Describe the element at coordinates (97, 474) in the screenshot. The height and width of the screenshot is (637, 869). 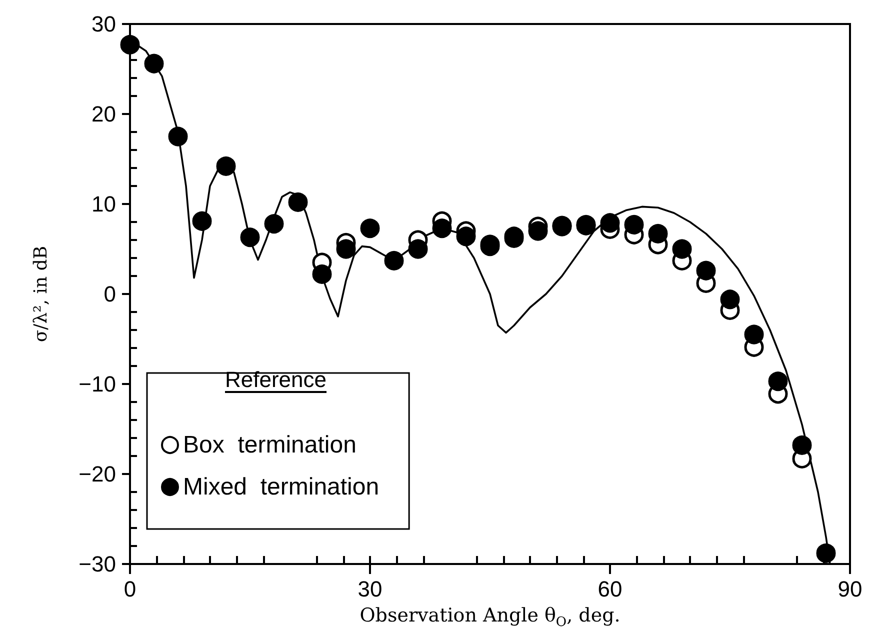
I see `y-tick-label: −20` at that location.